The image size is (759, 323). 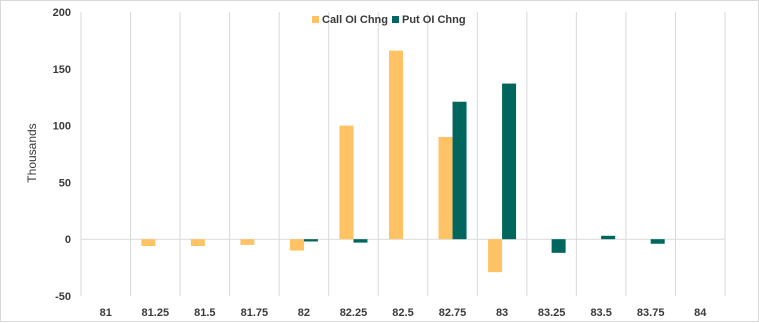 I want to click on x-tick-label: 82, so click(x=304, y=313).